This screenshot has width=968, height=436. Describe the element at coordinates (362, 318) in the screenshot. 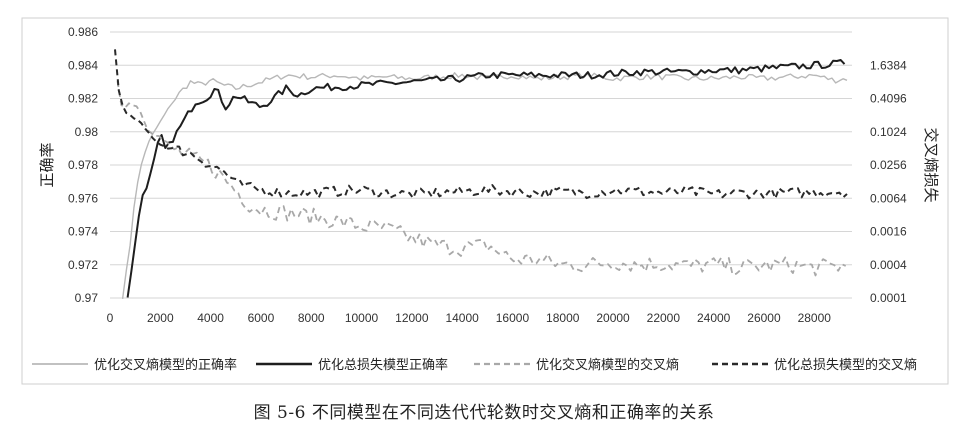

I see `x-tick-label: 10000` at that location.